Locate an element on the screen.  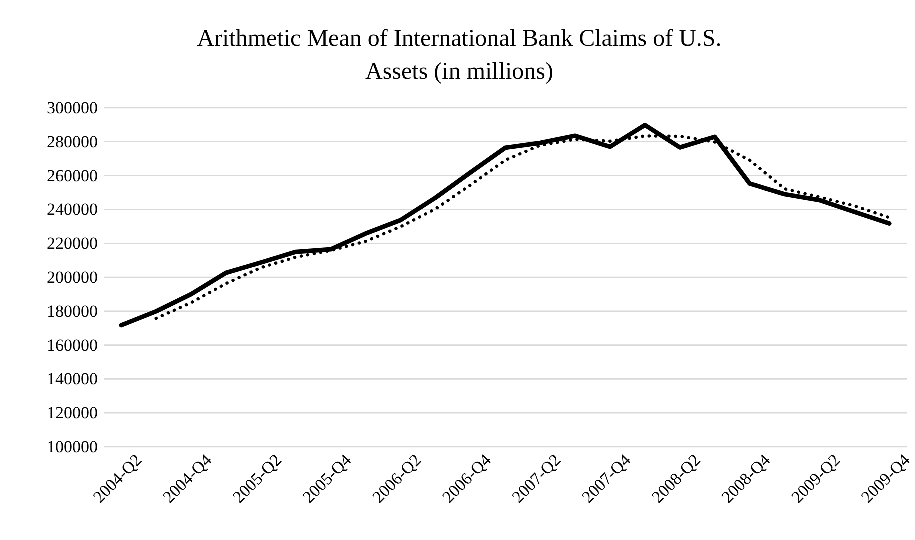
y-tick-label: 180000 is located at coordinates (72, 311).